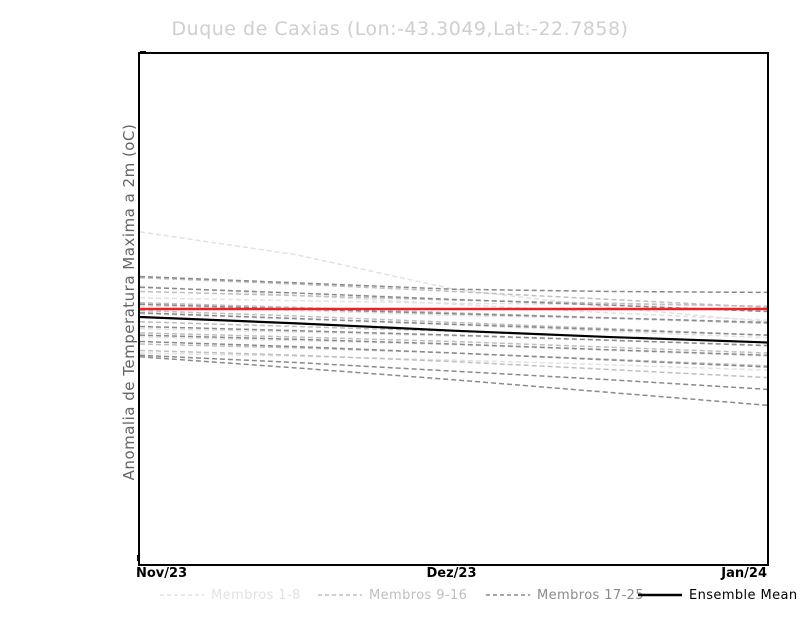 The height and width of the screenshot is (618, 800). I want to click on x-tick-label: Dez/23, so click(451, 573).